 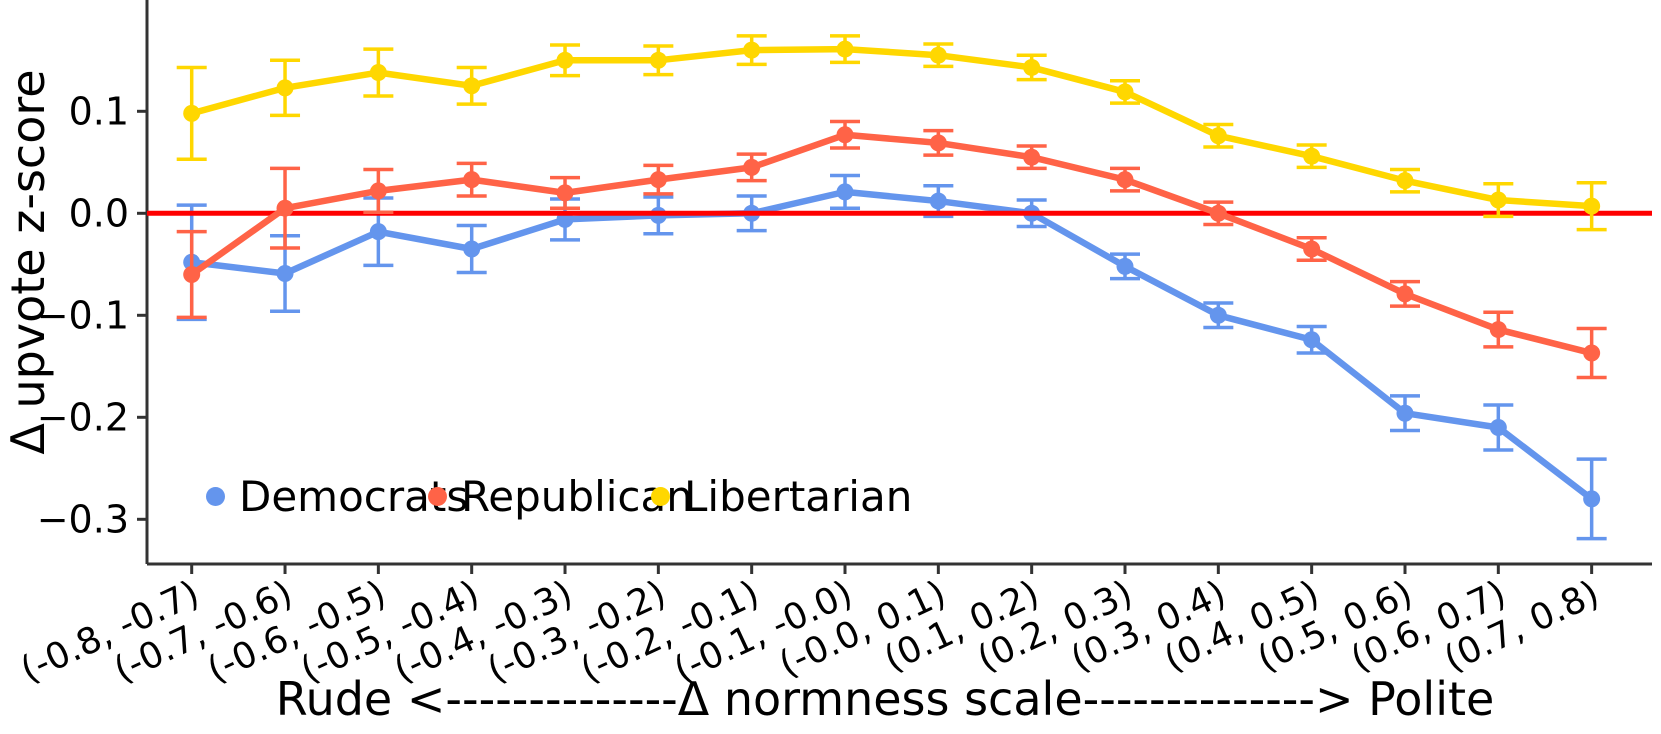 What do you see at coordinates (99, 111) in the screenshot?
I see `y-tick-label: 0.1` at bounding box center [99, 111].